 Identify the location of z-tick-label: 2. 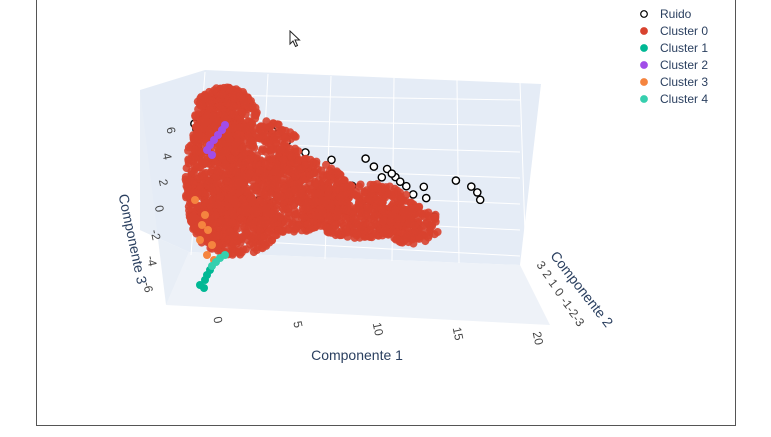
(163, 183).